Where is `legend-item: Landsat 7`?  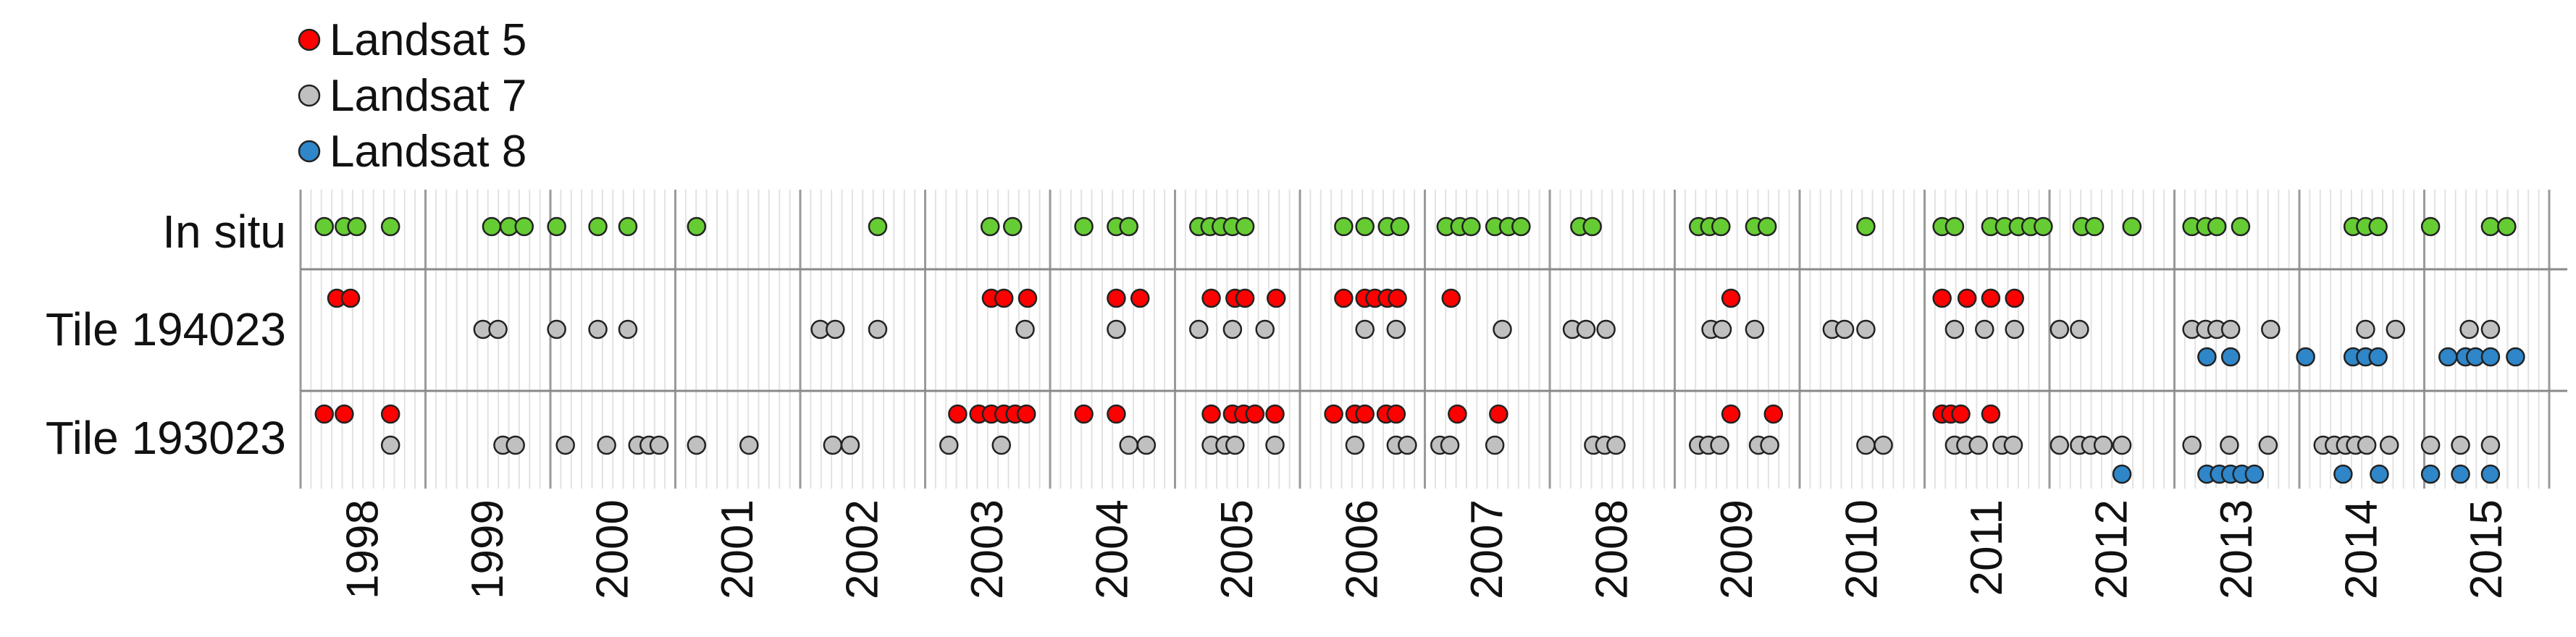 legend-item: Landsat 7 is located at coordinates (412, 96).